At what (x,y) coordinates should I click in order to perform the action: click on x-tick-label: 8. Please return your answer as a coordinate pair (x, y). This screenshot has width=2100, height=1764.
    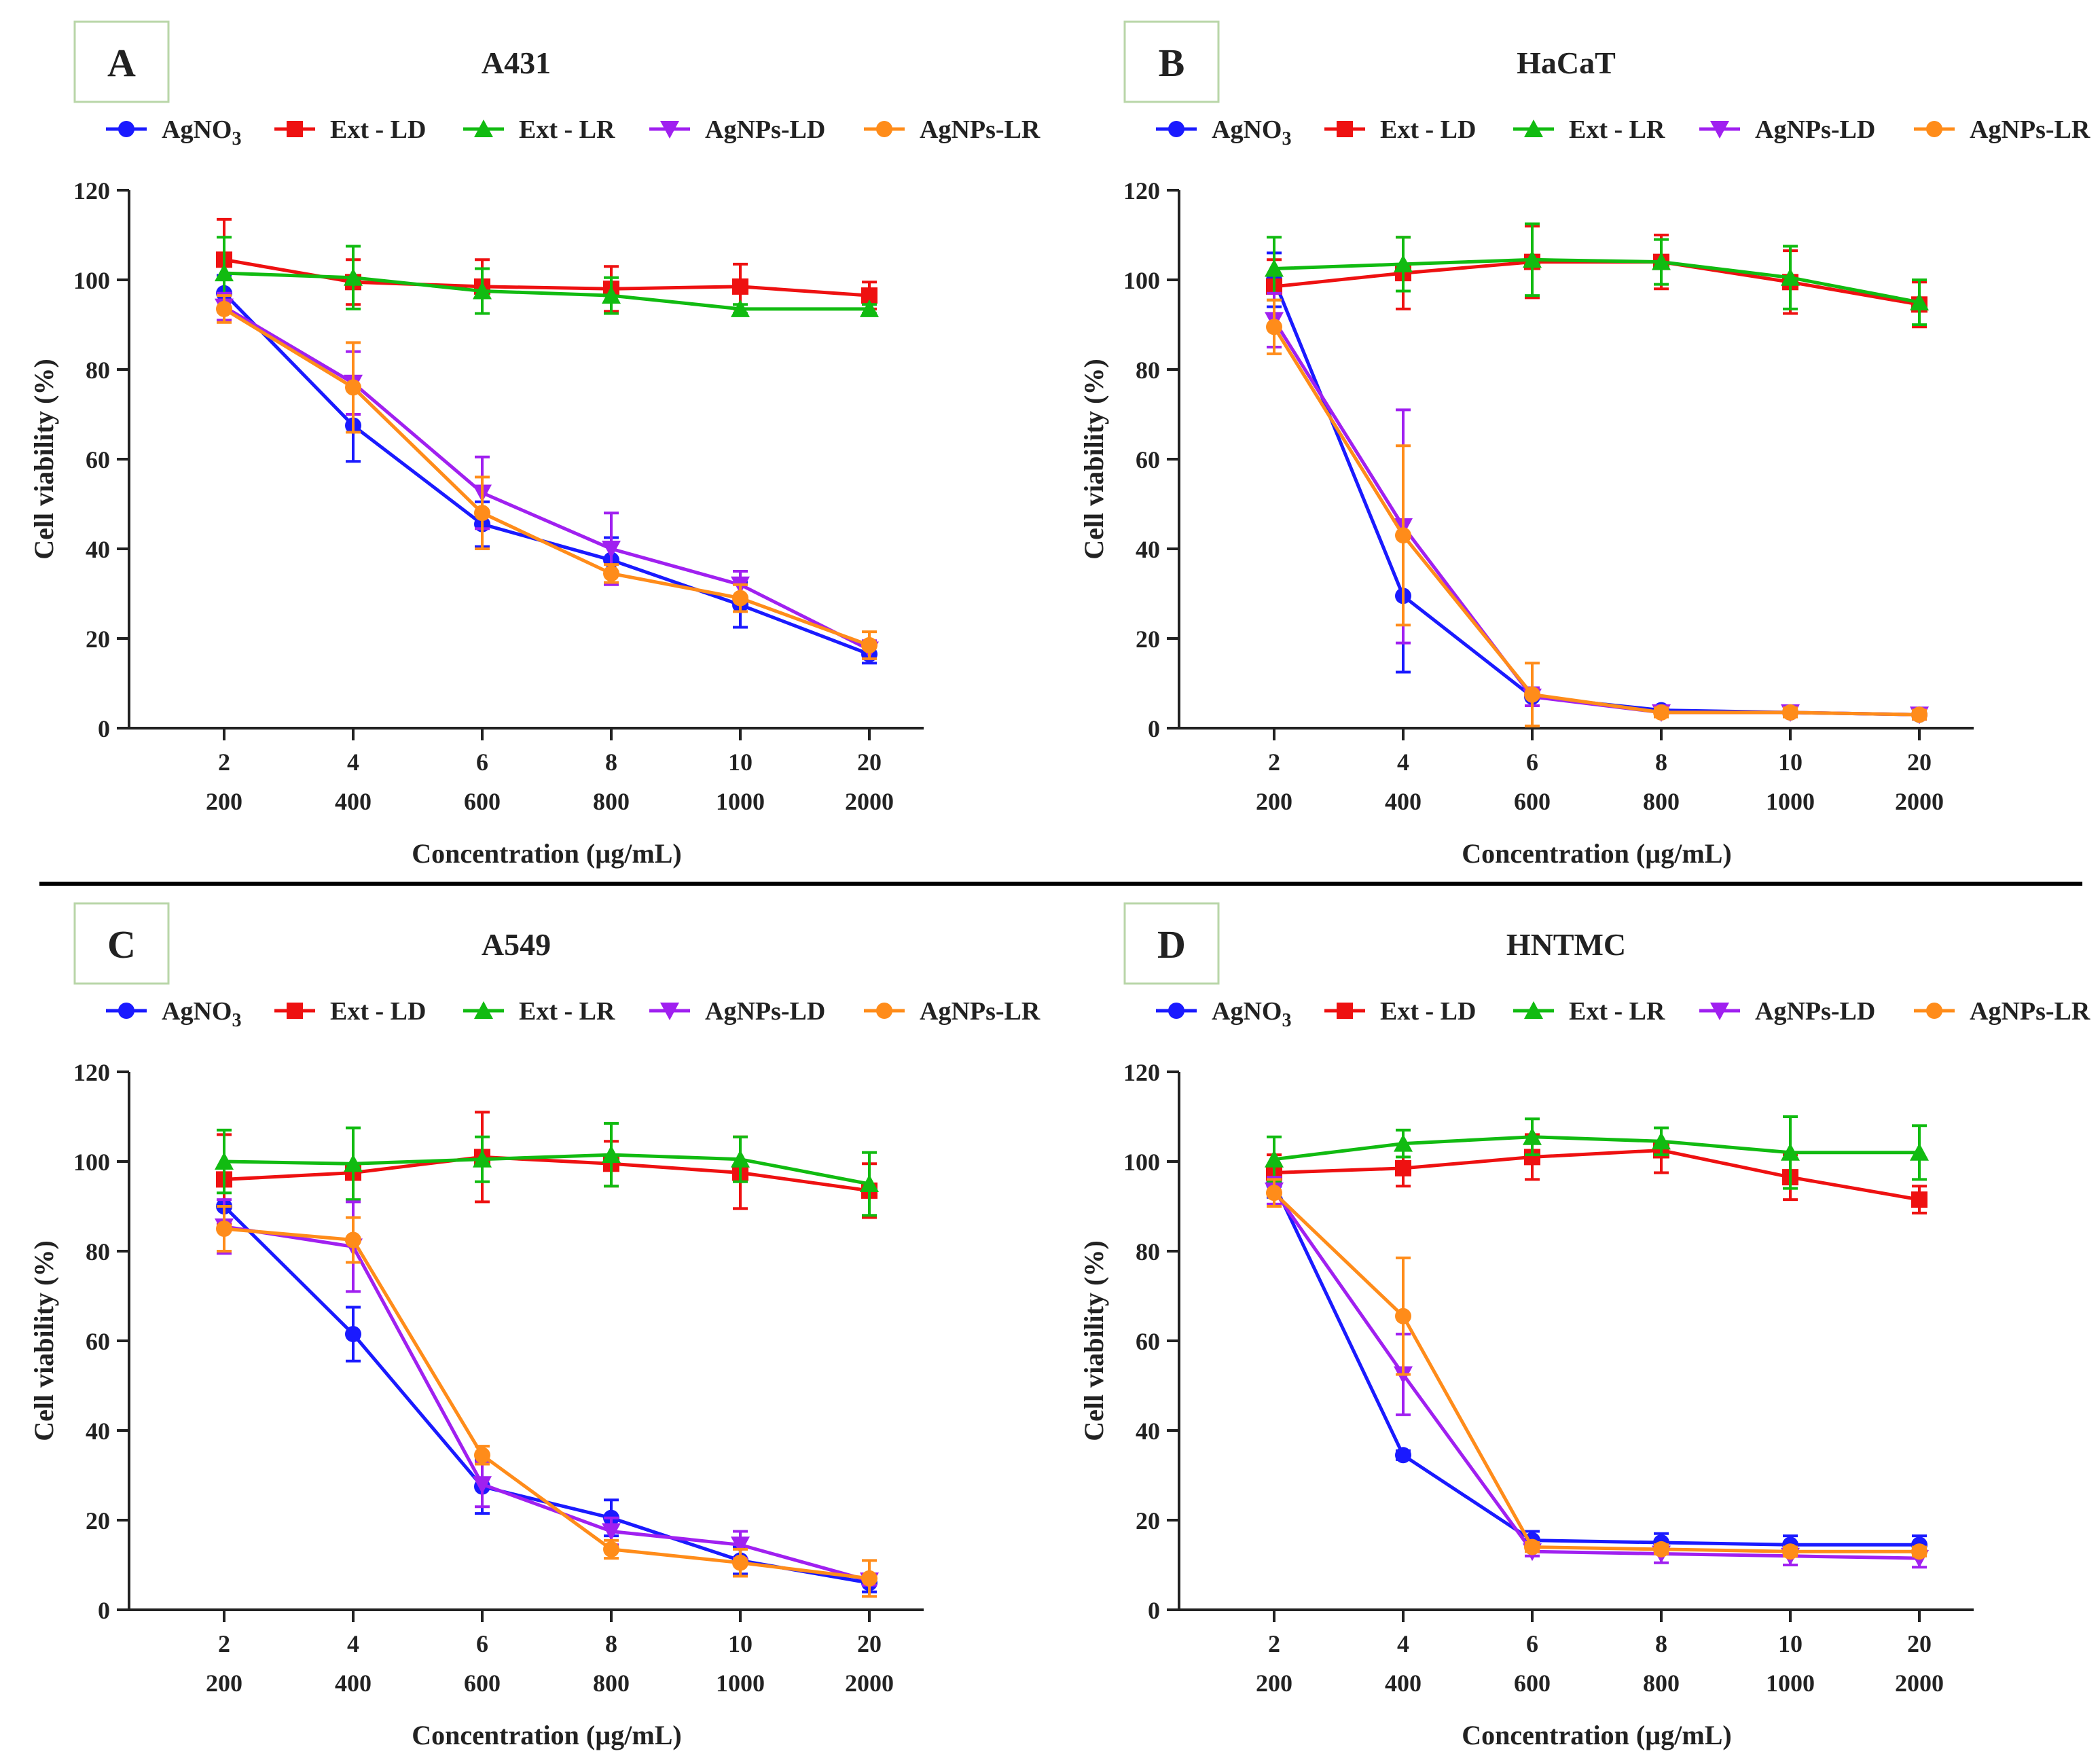
    Looking at the image, I should click on (611, 1643).